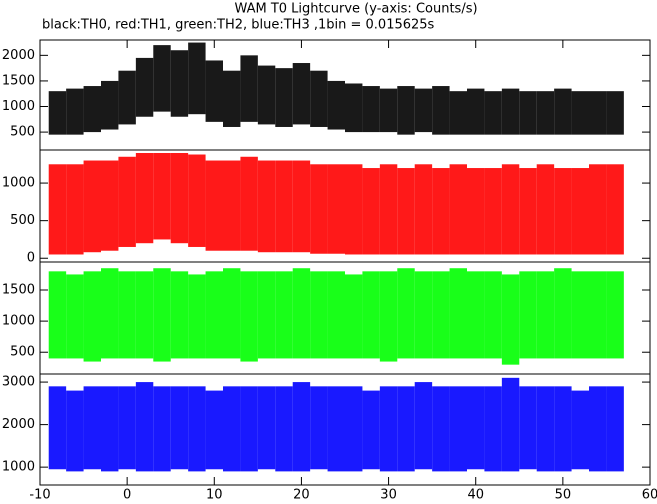  I want to click on x-tick-label: 20, so click(301, 495).